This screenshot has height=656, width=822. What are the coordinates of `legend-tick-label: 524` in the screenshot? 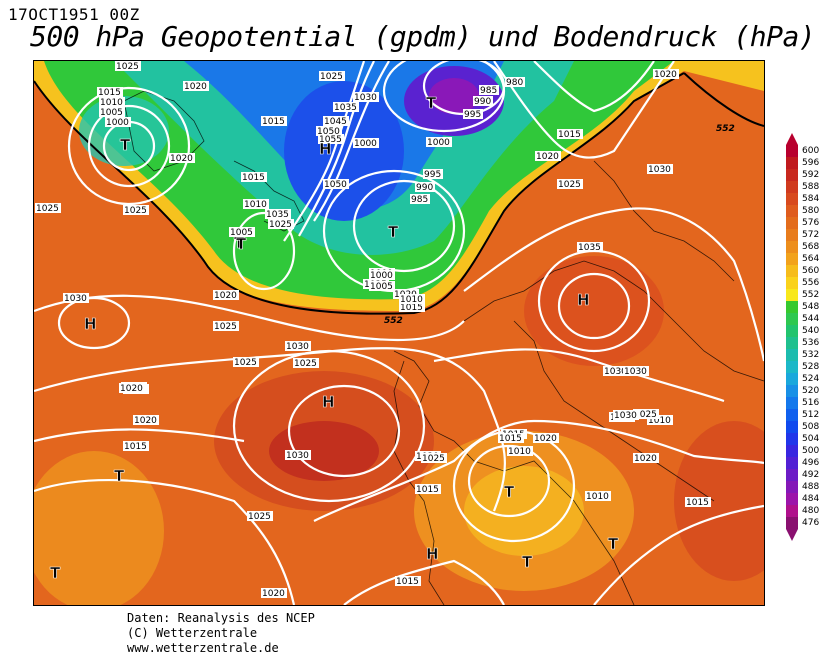 It's located at (811, 379).